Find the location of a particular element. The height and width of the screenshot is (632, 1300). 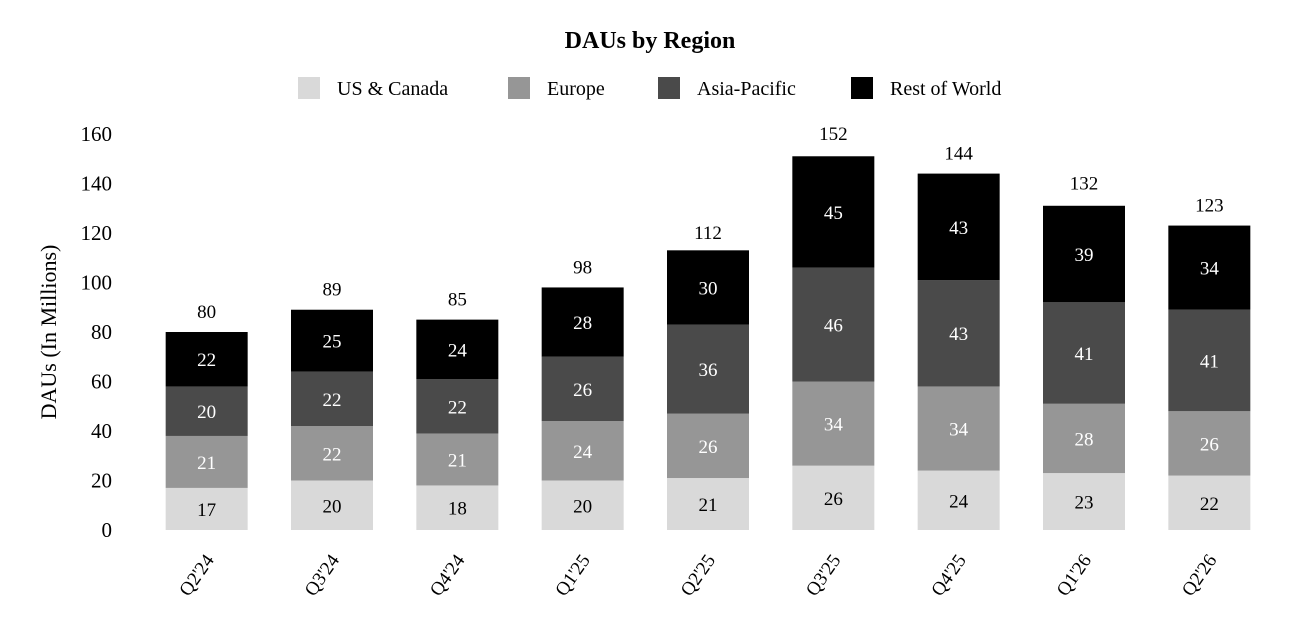

data-label-rest-of-world: 45 is located at coordinates (833, 213).